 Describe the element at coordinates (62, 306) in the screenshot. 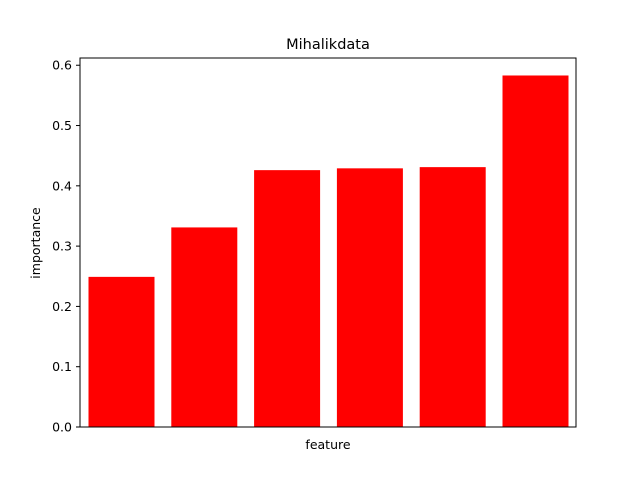

I see `y-tick-label: 0.2` at that location.